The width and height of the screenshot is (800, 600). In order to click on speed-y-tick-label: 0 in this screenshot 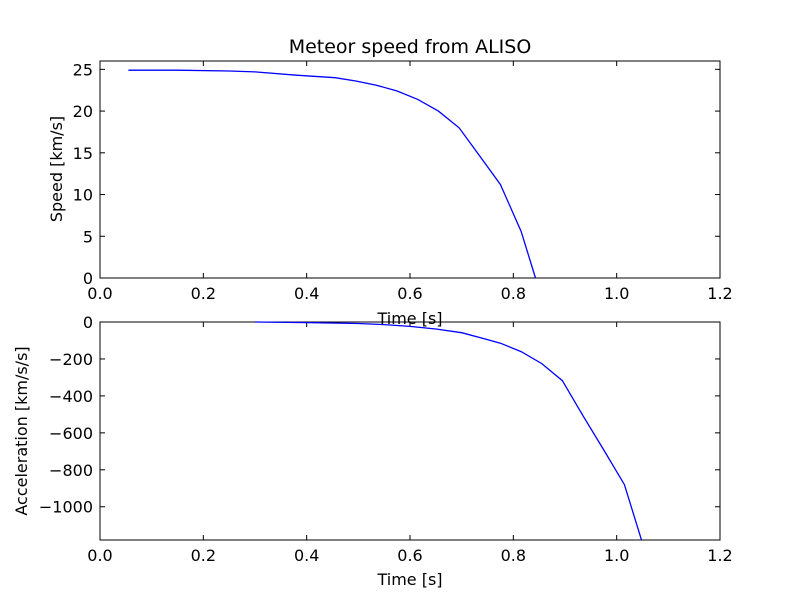, I will do `click(88, 278)`.